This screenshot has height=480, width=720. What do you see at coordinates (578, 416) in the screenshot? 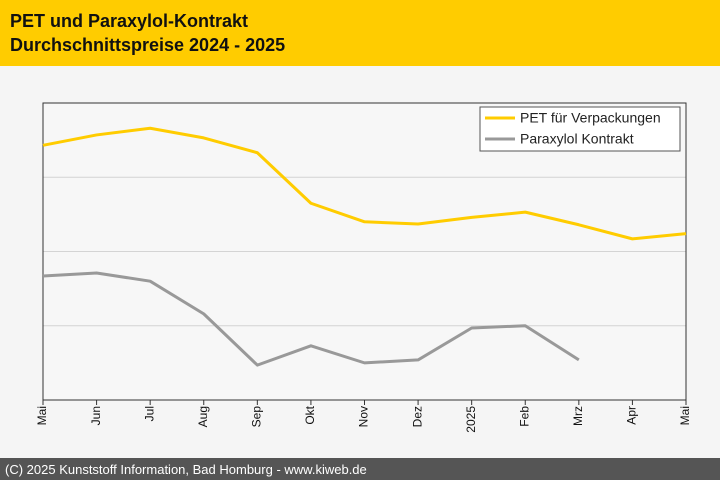
I see `x-tick-label: Mrz` at bounding box center [578, 416].